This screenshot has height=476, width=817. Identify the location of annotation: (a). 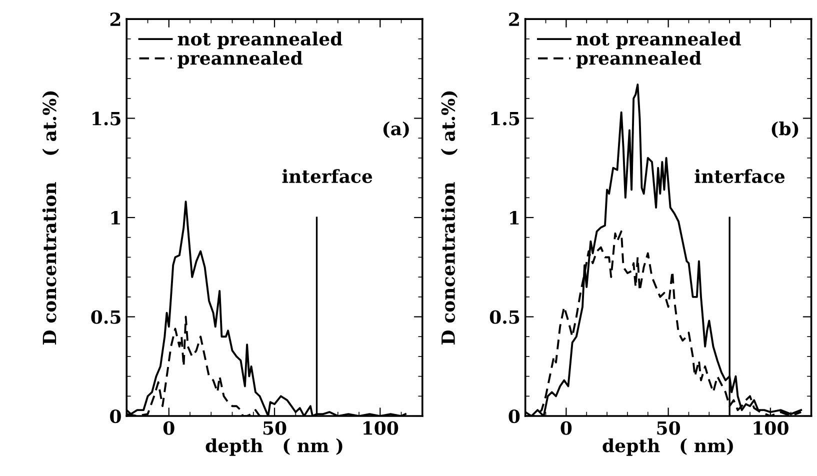
(396, 129).